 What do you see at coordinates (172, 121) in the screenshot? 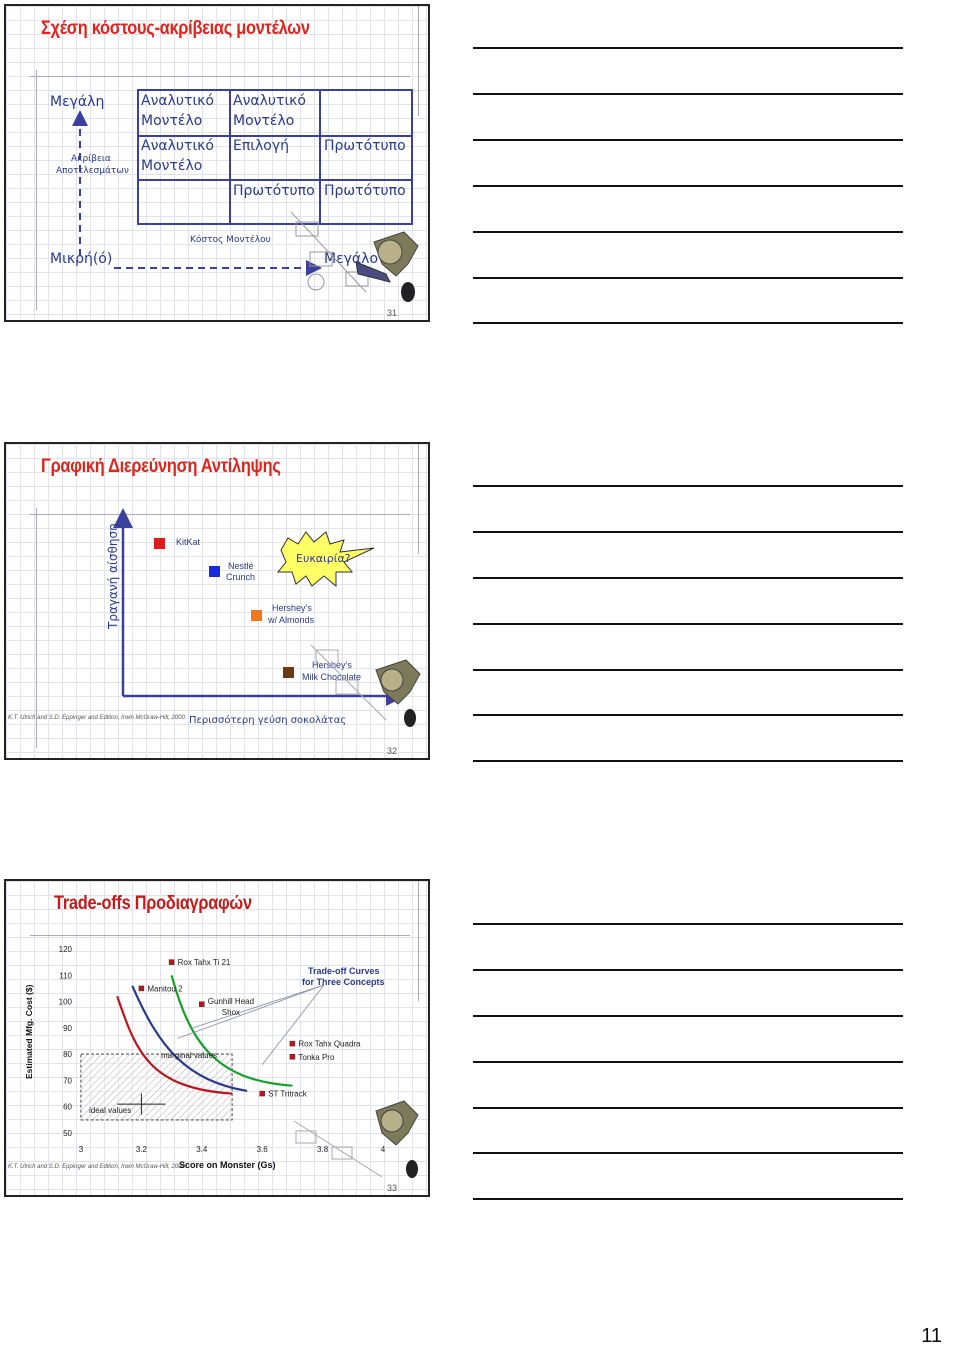
I see `cell-r1c1-line2: Μοντέλο` at bounding box center [172, 121].